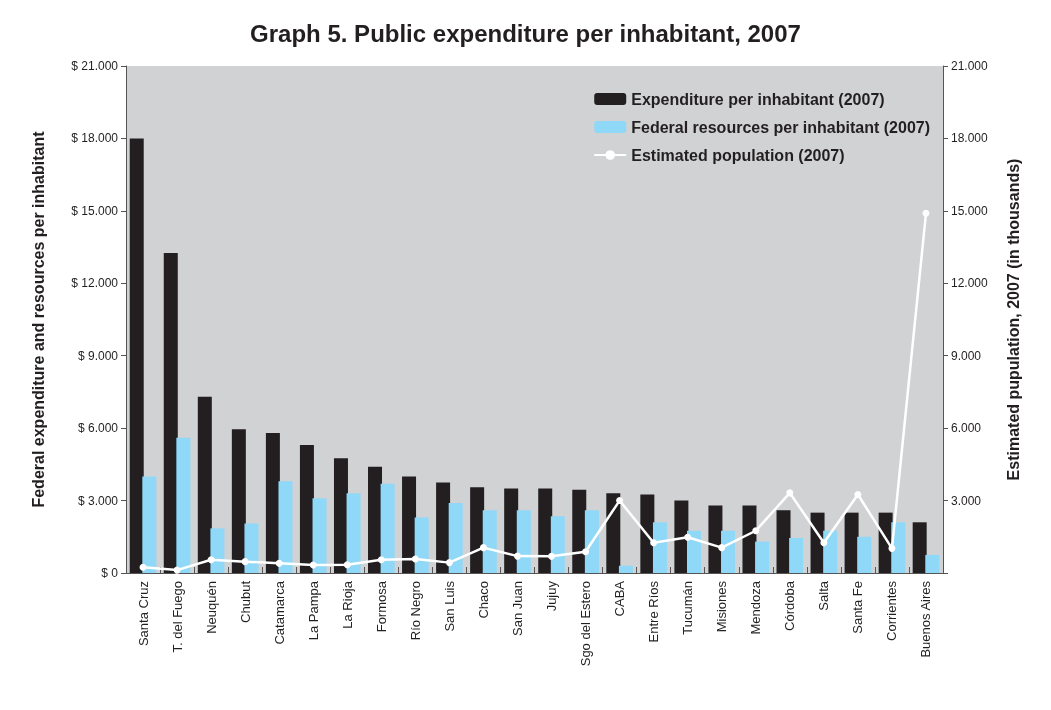 This screenshot has height=710, width=1051. What do you see at coordinates (525, 33) in the screenshot?
I see `chart-title: Graph 5. Public expenditure per inhabitant, 2007` at bounding box center [525, 33].